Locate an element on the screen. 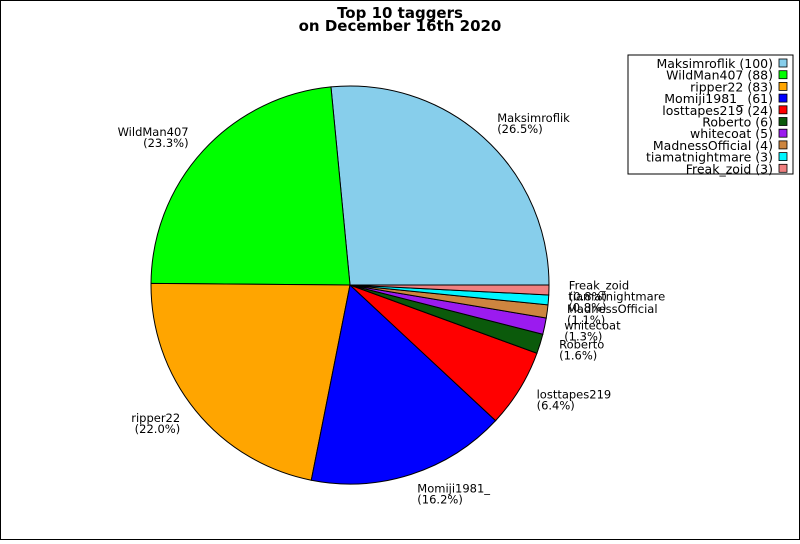 Image resolution: width=800 pixels, height=544 pixels. legend-swatch-momiji1981 is located at coordinates (783, 98).